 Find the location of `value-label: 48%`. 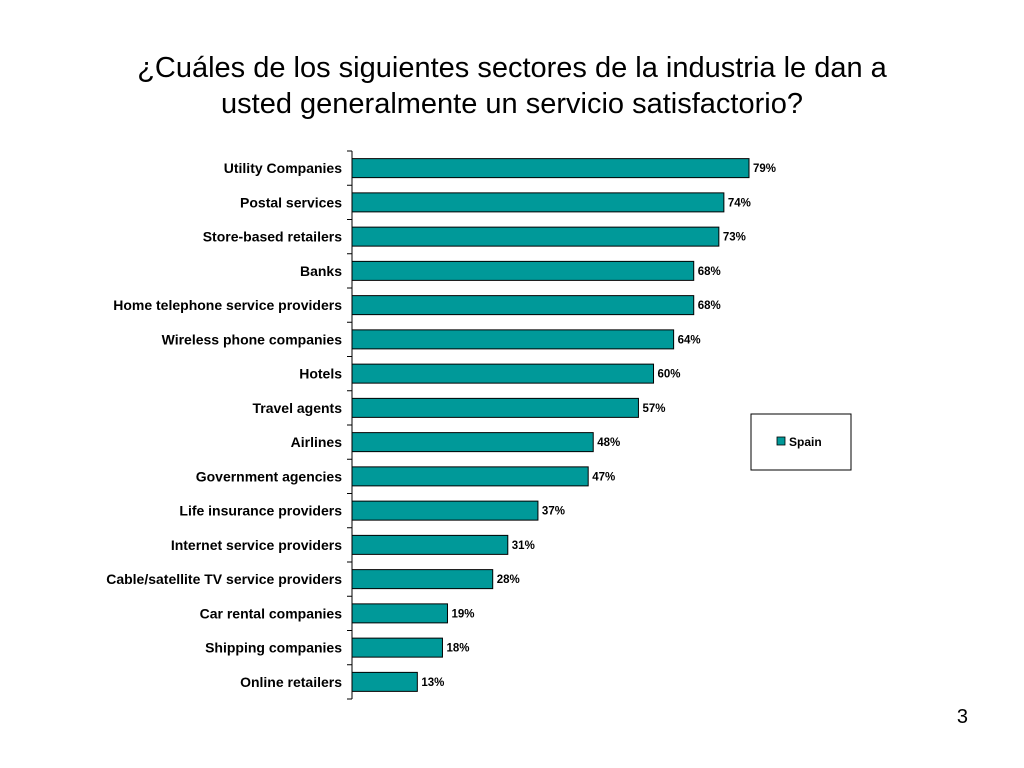

value-label: 48% is located at coordinates (608, 443).